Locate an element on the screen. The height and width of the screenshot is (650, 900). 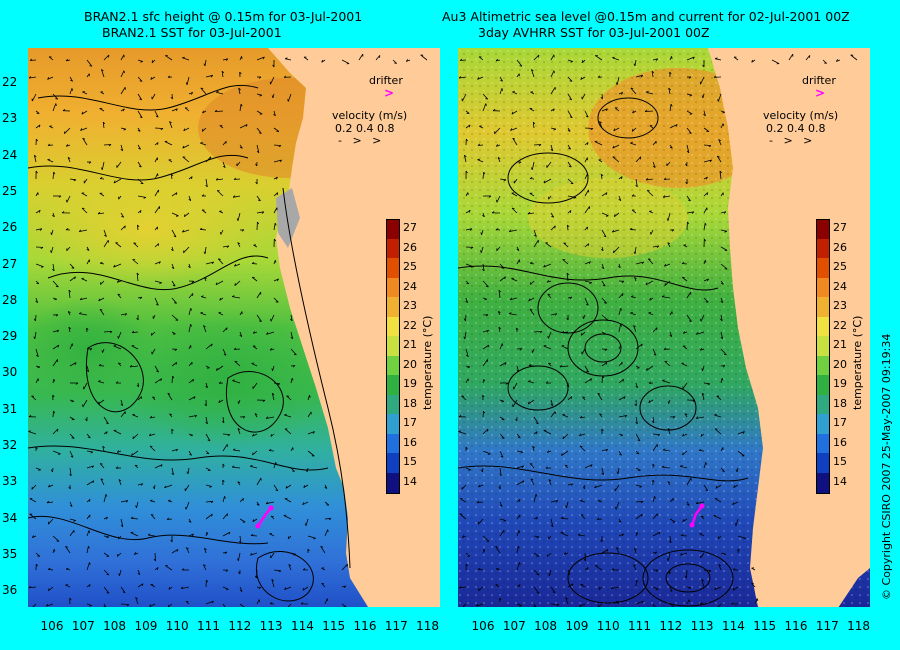
colorbar-tick-label: 16 is located at coordinates (410, 442).